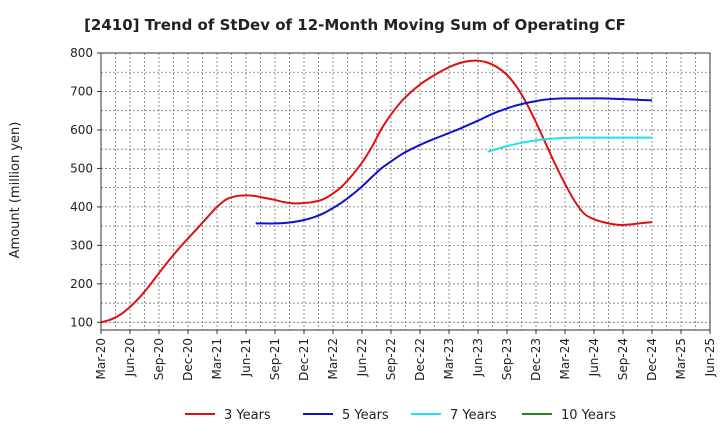 The width and height of the screenshot is (720, 440). Describe the element at coordinates (188, 359) in the screenshot. I see `x-tick-label: Dec-20` at that location.